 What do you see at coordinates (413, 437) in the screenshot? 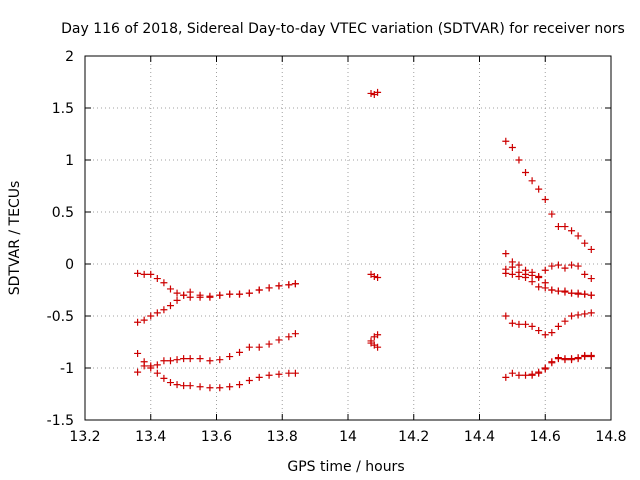
I see `x-tick-label: 14.2` at bounding box center [413, 437].